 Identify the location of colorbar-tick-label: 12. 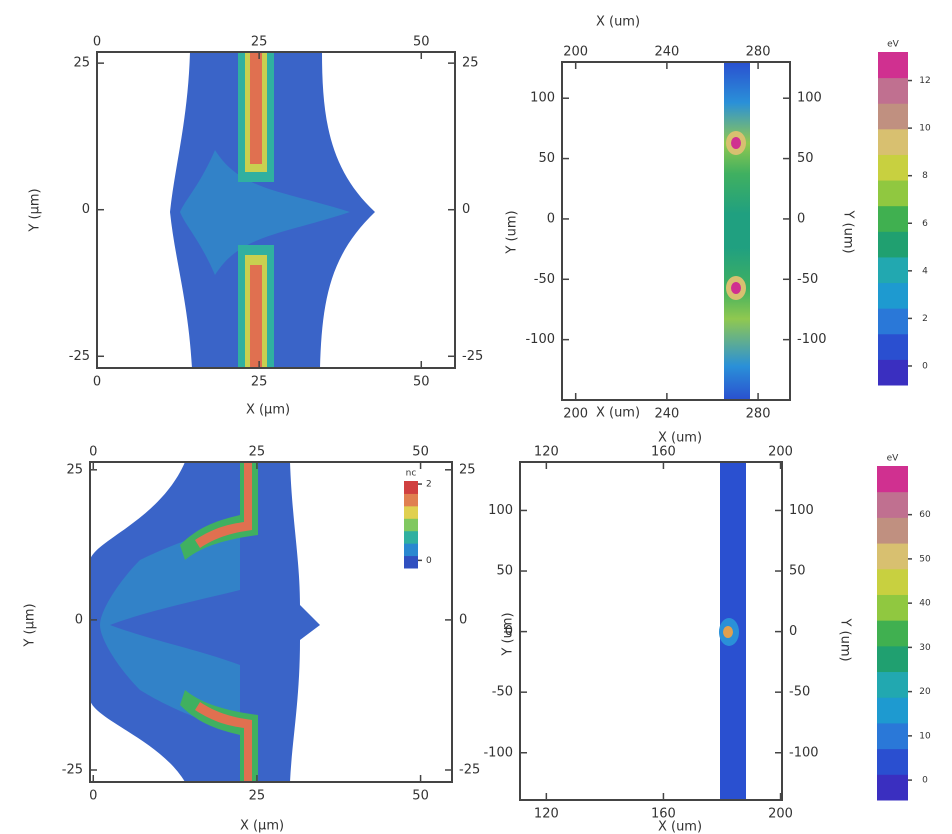
(924, 81).